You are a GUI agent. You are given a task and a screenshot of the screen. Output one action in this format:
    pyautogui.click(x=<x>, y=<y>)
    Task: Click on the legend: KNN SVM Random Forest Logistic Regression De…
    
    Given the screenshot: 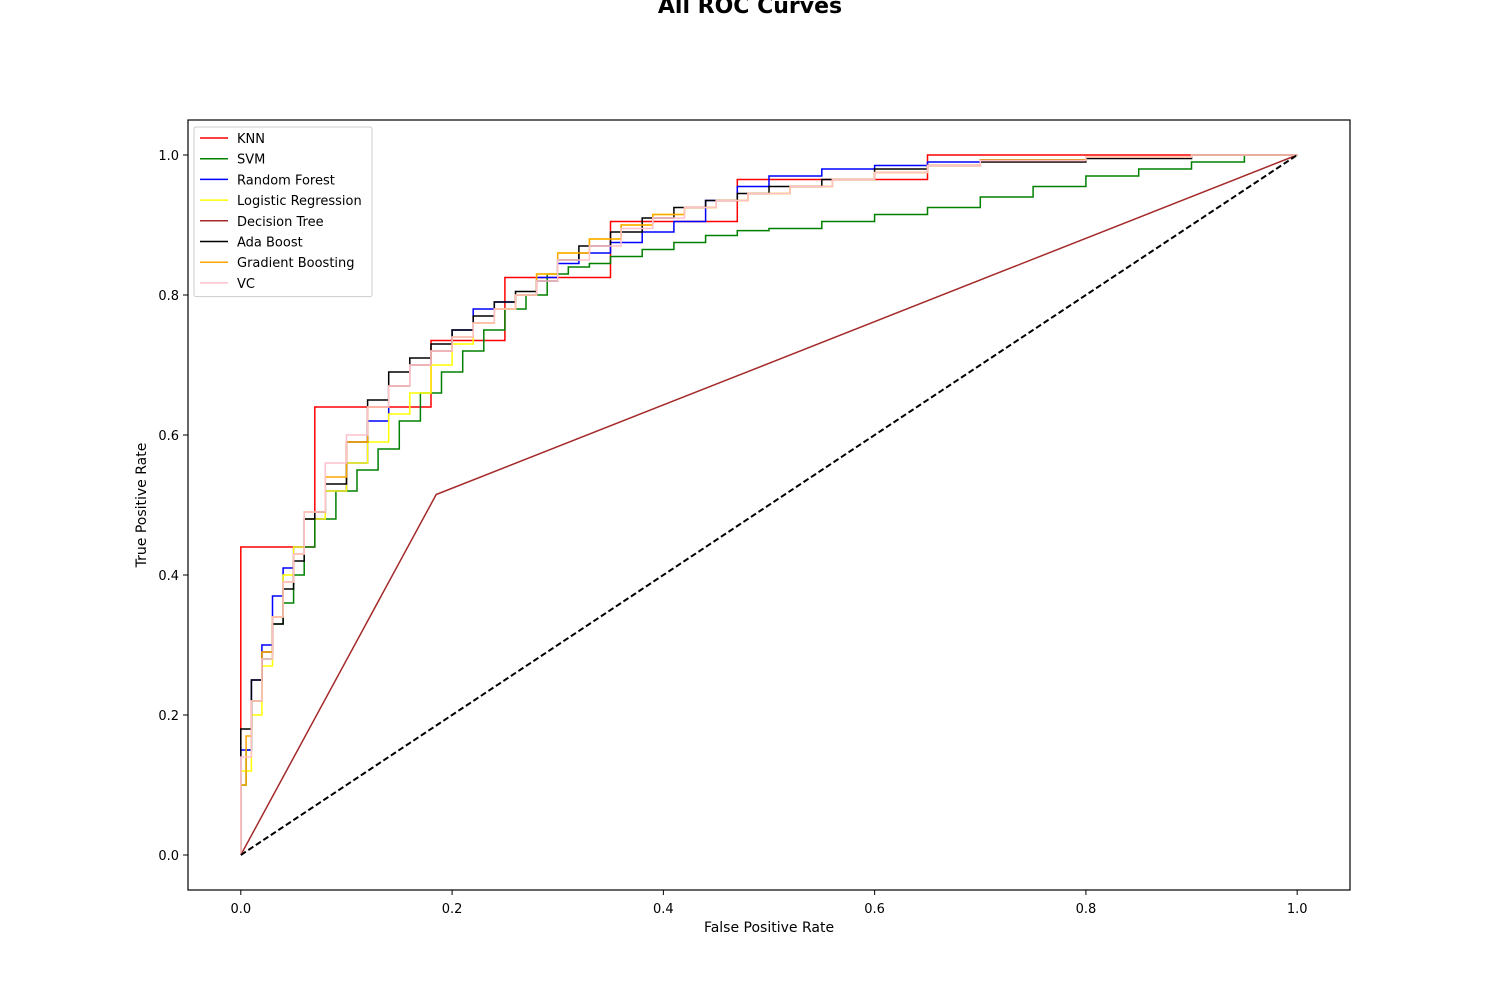 What is the action you would take?
    pyautogui.click(x=283, y=212)
    